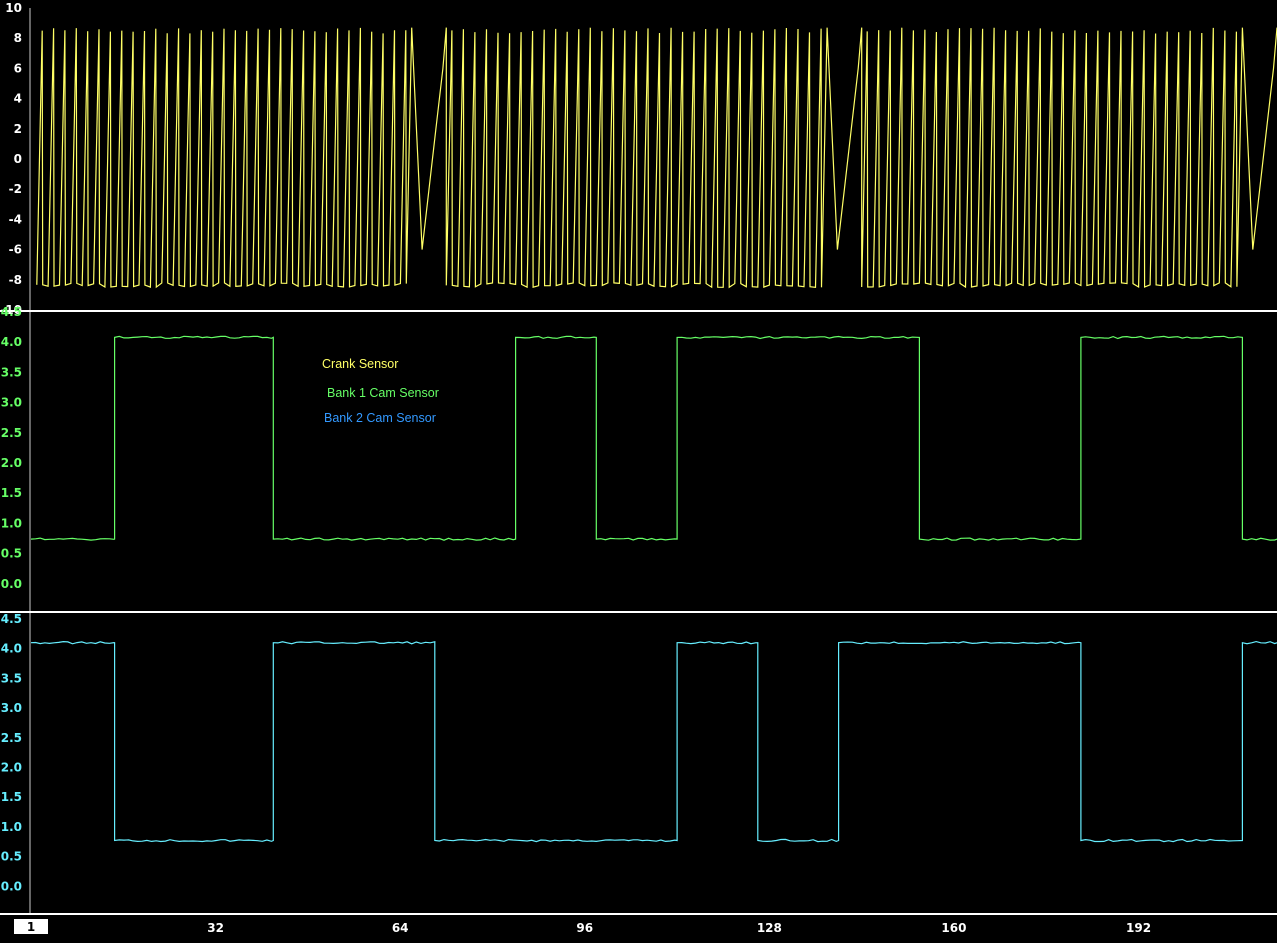  I want to click on cursor-marker, so click(31, 926).